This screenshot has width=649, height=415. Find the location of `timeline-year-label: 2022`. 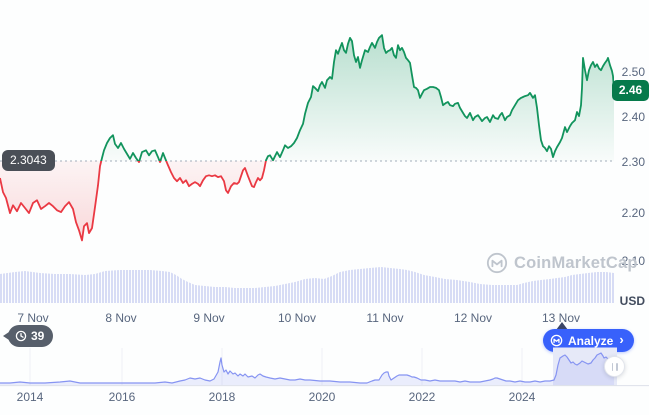

timeline-year-label: 2022 is located at coordinates (422, 397).